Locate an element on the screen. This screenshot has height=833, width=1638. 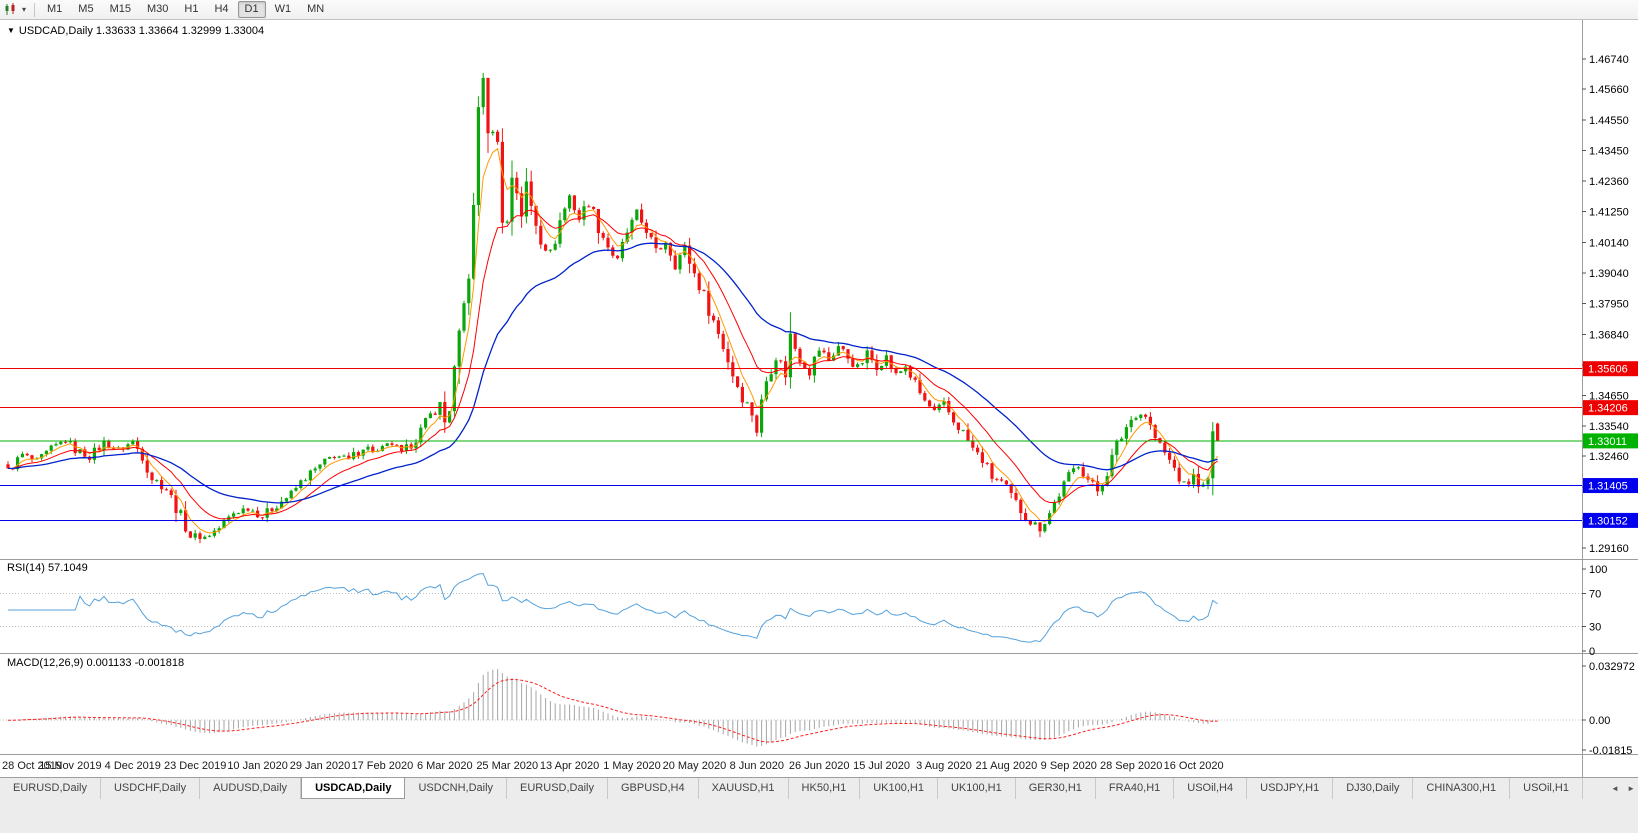
timeframe-button-m1: M1 is located at coordinates (55, 9).